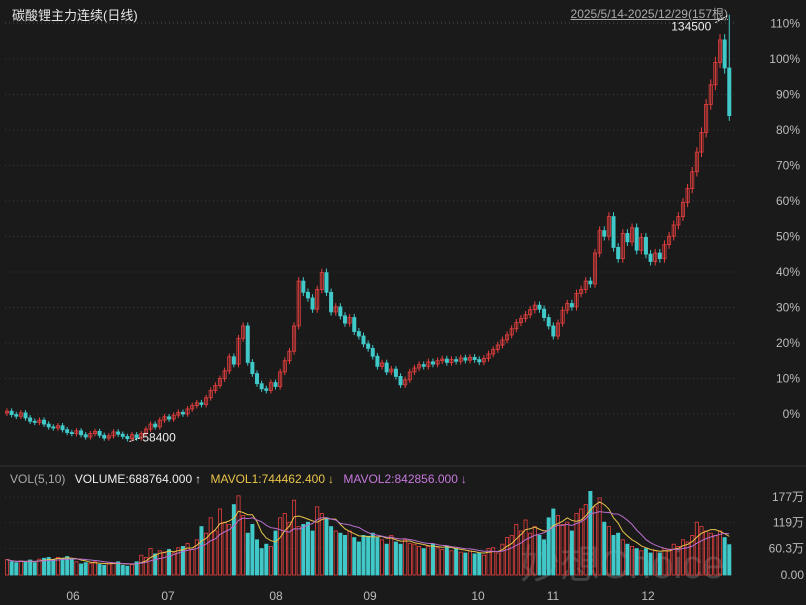  I want to click on price-tick-label: 40%, so click(788, 272).